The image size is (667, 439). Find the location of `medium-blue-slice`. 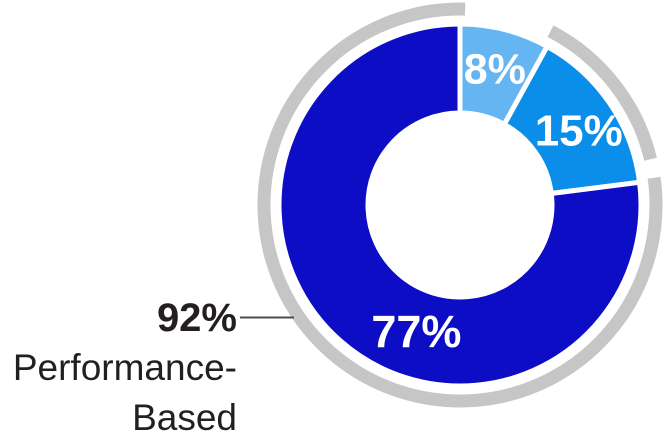

medium-blue-slice is located at coordinates (571, 119).